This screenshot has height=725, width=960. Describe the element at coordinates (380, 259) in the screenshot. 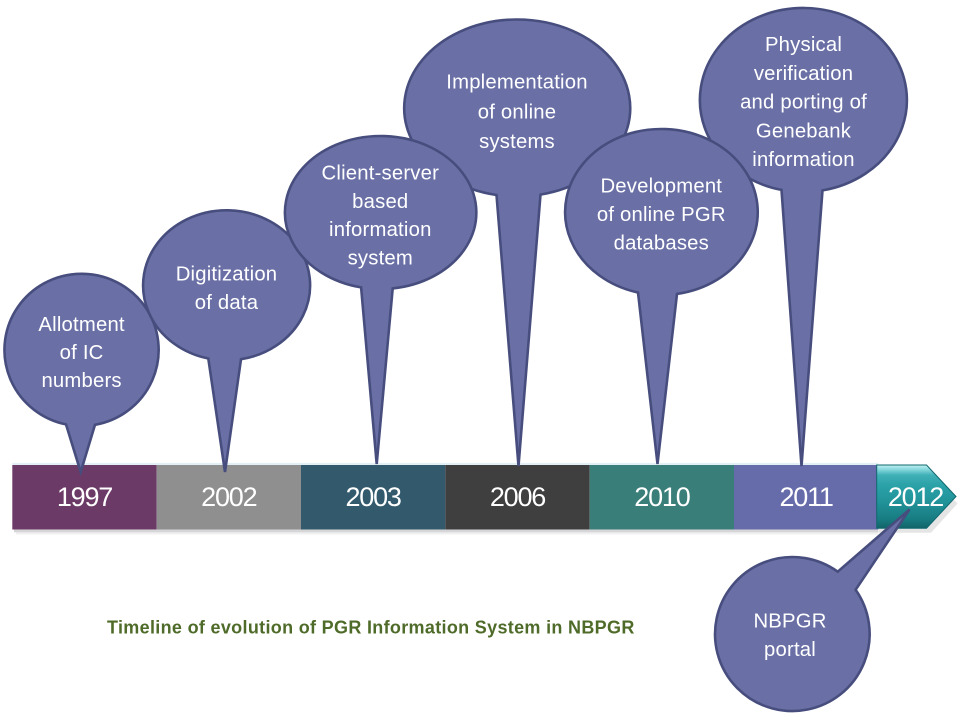

I see `svg-text: system` at that location.